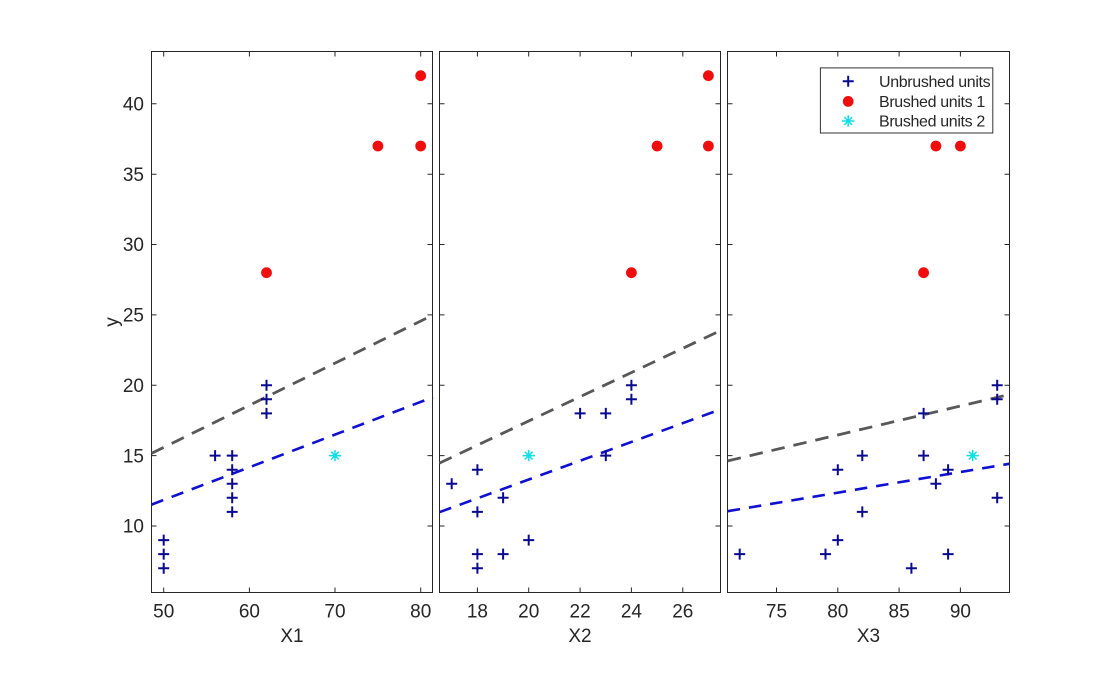 The width and height of the screenshot is (1116, 679). I want to click on svg-text: 30, so click(133, 245).